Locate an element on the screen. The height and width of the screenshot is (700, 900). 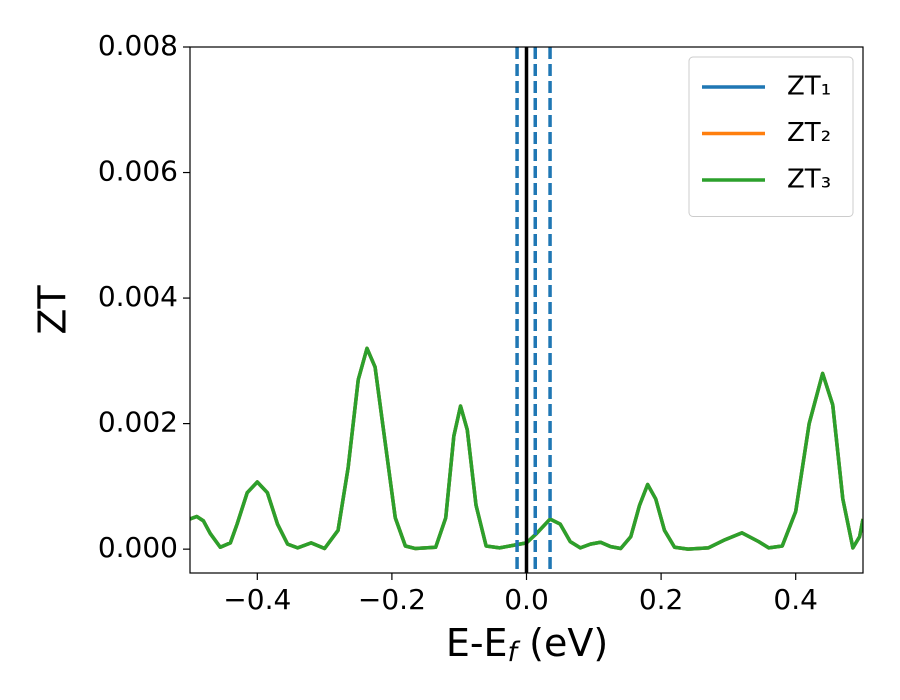
y-tick-label: 0.000 is located at coordinates (138, 547).